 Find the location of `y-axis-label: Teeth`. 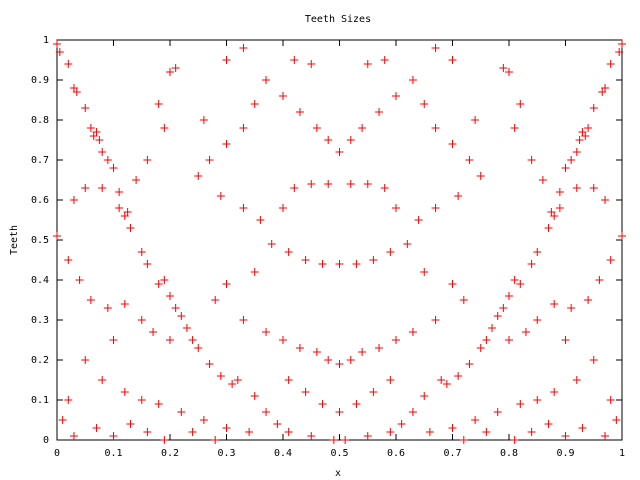

y-axis-label: Teeth is located at coordinates (14, 240).